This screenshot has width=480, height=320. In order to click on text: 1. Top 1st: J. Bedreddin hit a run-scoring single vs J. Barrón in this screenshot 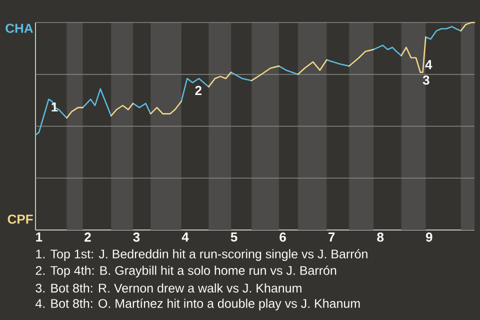, I will do `click(202, 255)`.